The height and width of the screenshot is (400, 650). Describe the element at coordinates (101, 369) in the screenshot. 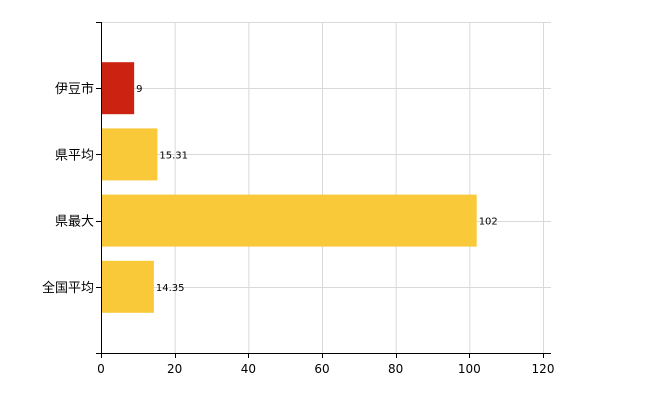

I see `x-tick-label: 0` at that location.